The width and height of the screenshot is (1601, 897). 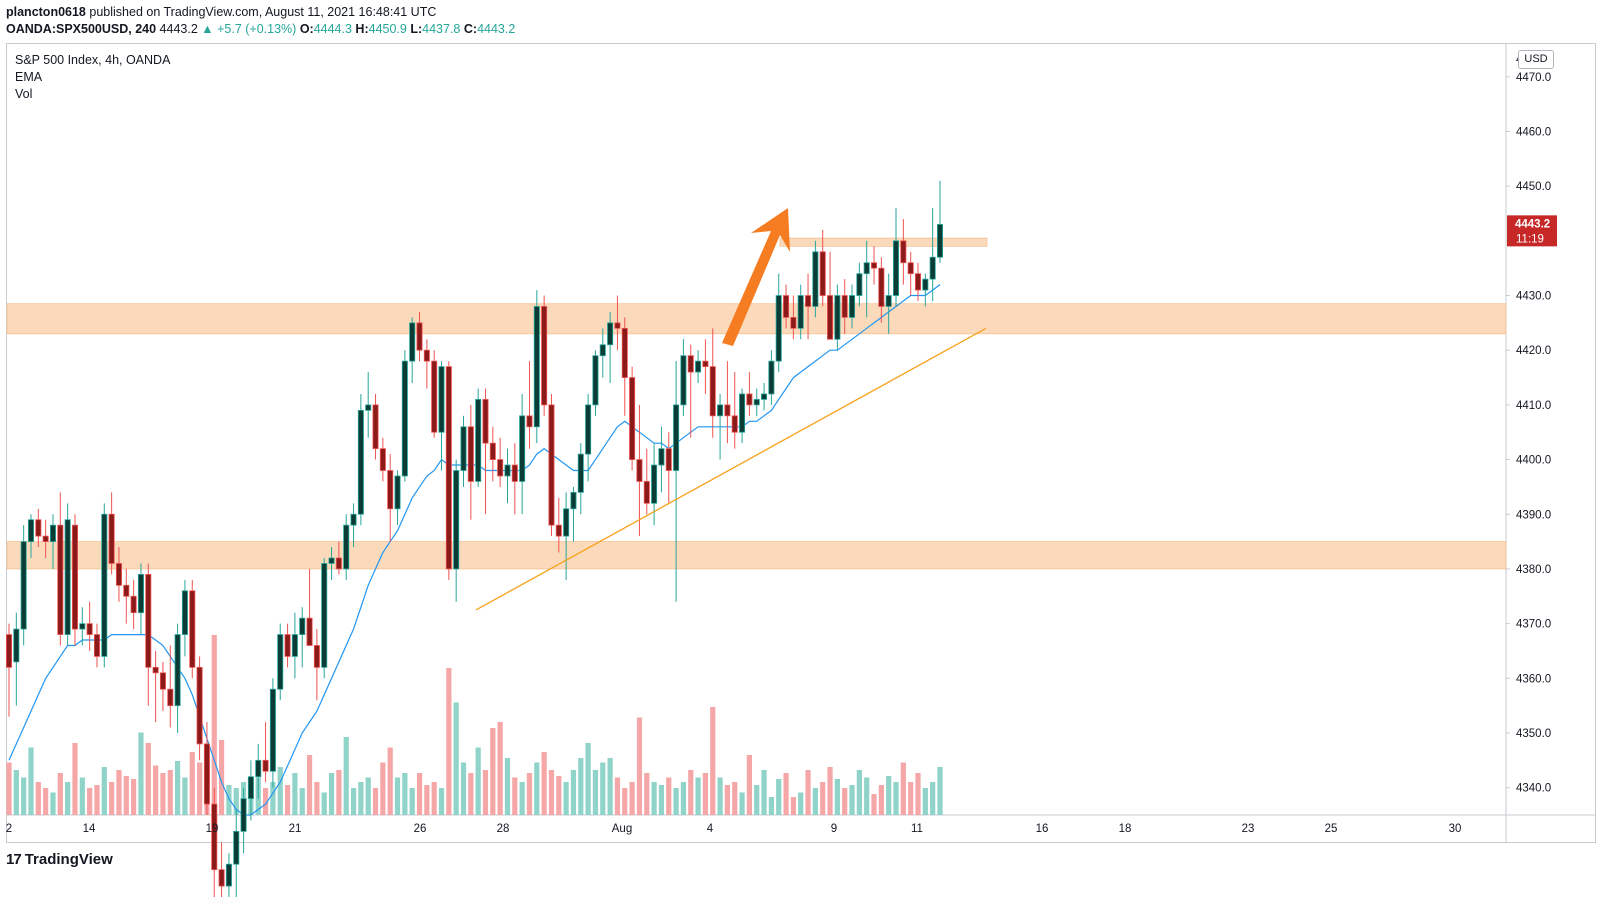 What do you see at coordinates (59, 859) in the screenshot?
I see `tradingview-brand: 17 TradingView` at bounding box center [59, 859].